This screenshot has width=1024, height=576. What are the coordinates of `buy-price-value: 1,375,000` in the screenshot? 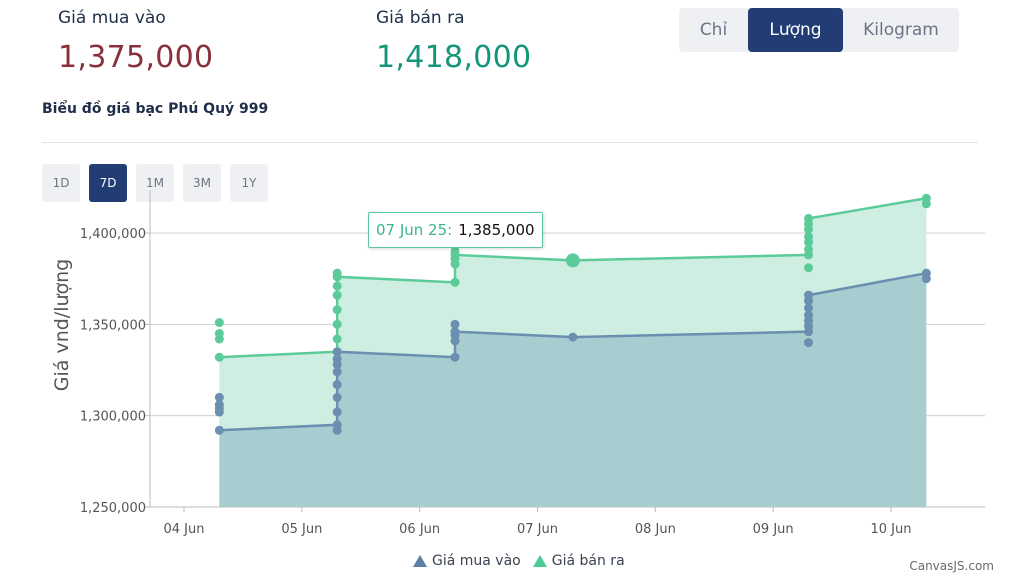 It's located at (136, 57).